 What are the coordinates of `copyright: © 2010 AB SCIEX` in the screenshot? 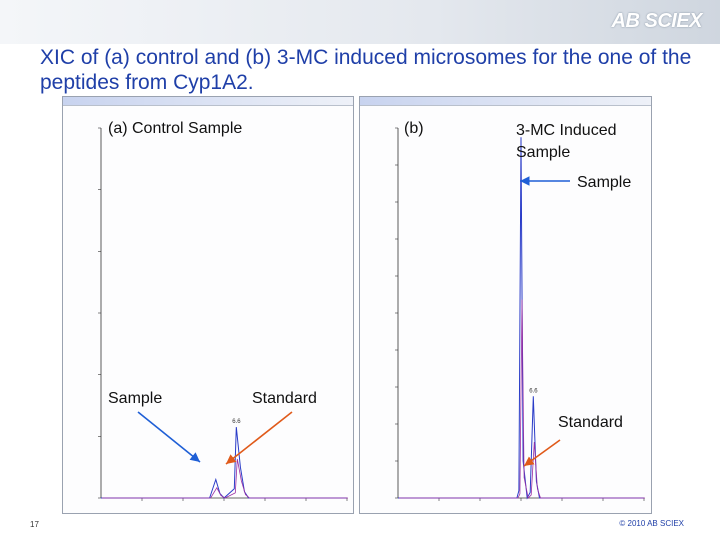 It's located at (651, 523).